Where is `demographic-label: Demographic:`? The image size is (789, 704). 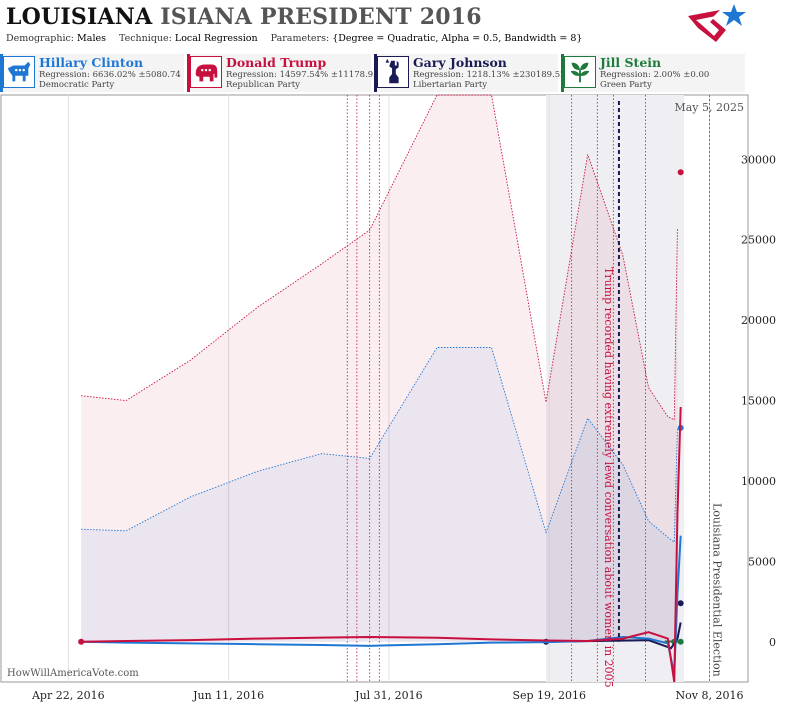
demographic-label: Demographic: is located at coordinates (40, 38).